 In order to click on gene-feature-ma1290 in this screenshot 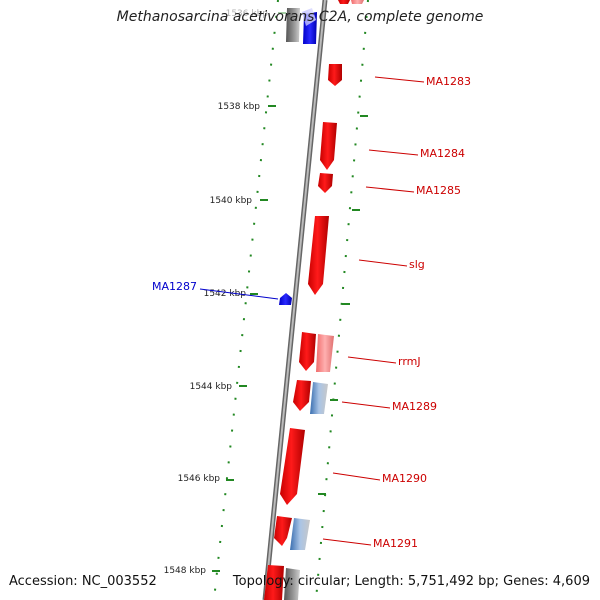, I will do `click(292, 466)`.